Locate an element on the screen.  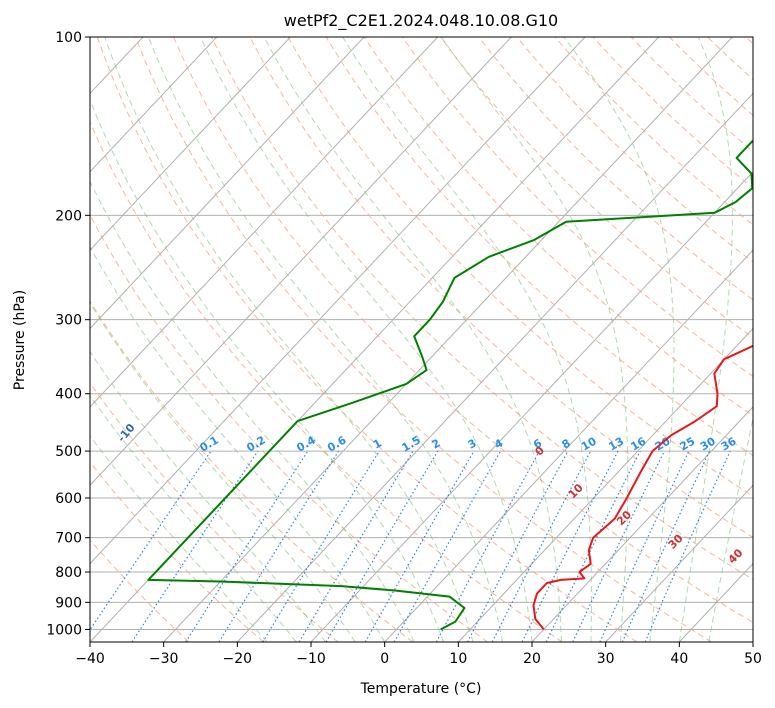
x-tick-label: −30 is located at coordinates (164, 659).